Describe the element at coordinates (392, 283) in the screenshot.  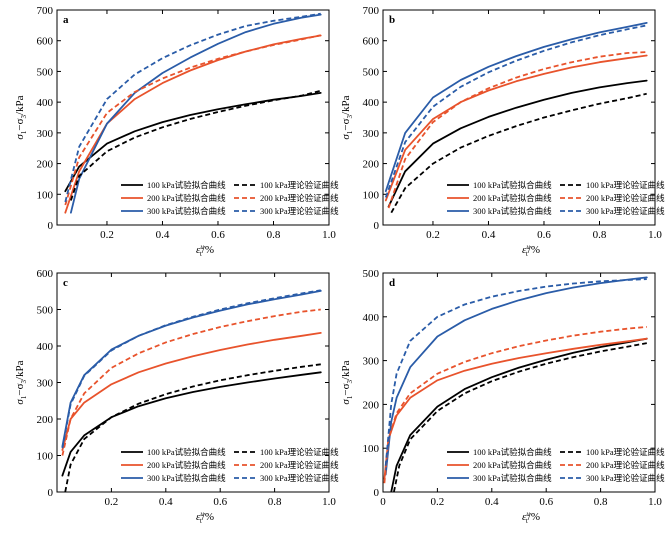
I see `panel-label: d` at that location.